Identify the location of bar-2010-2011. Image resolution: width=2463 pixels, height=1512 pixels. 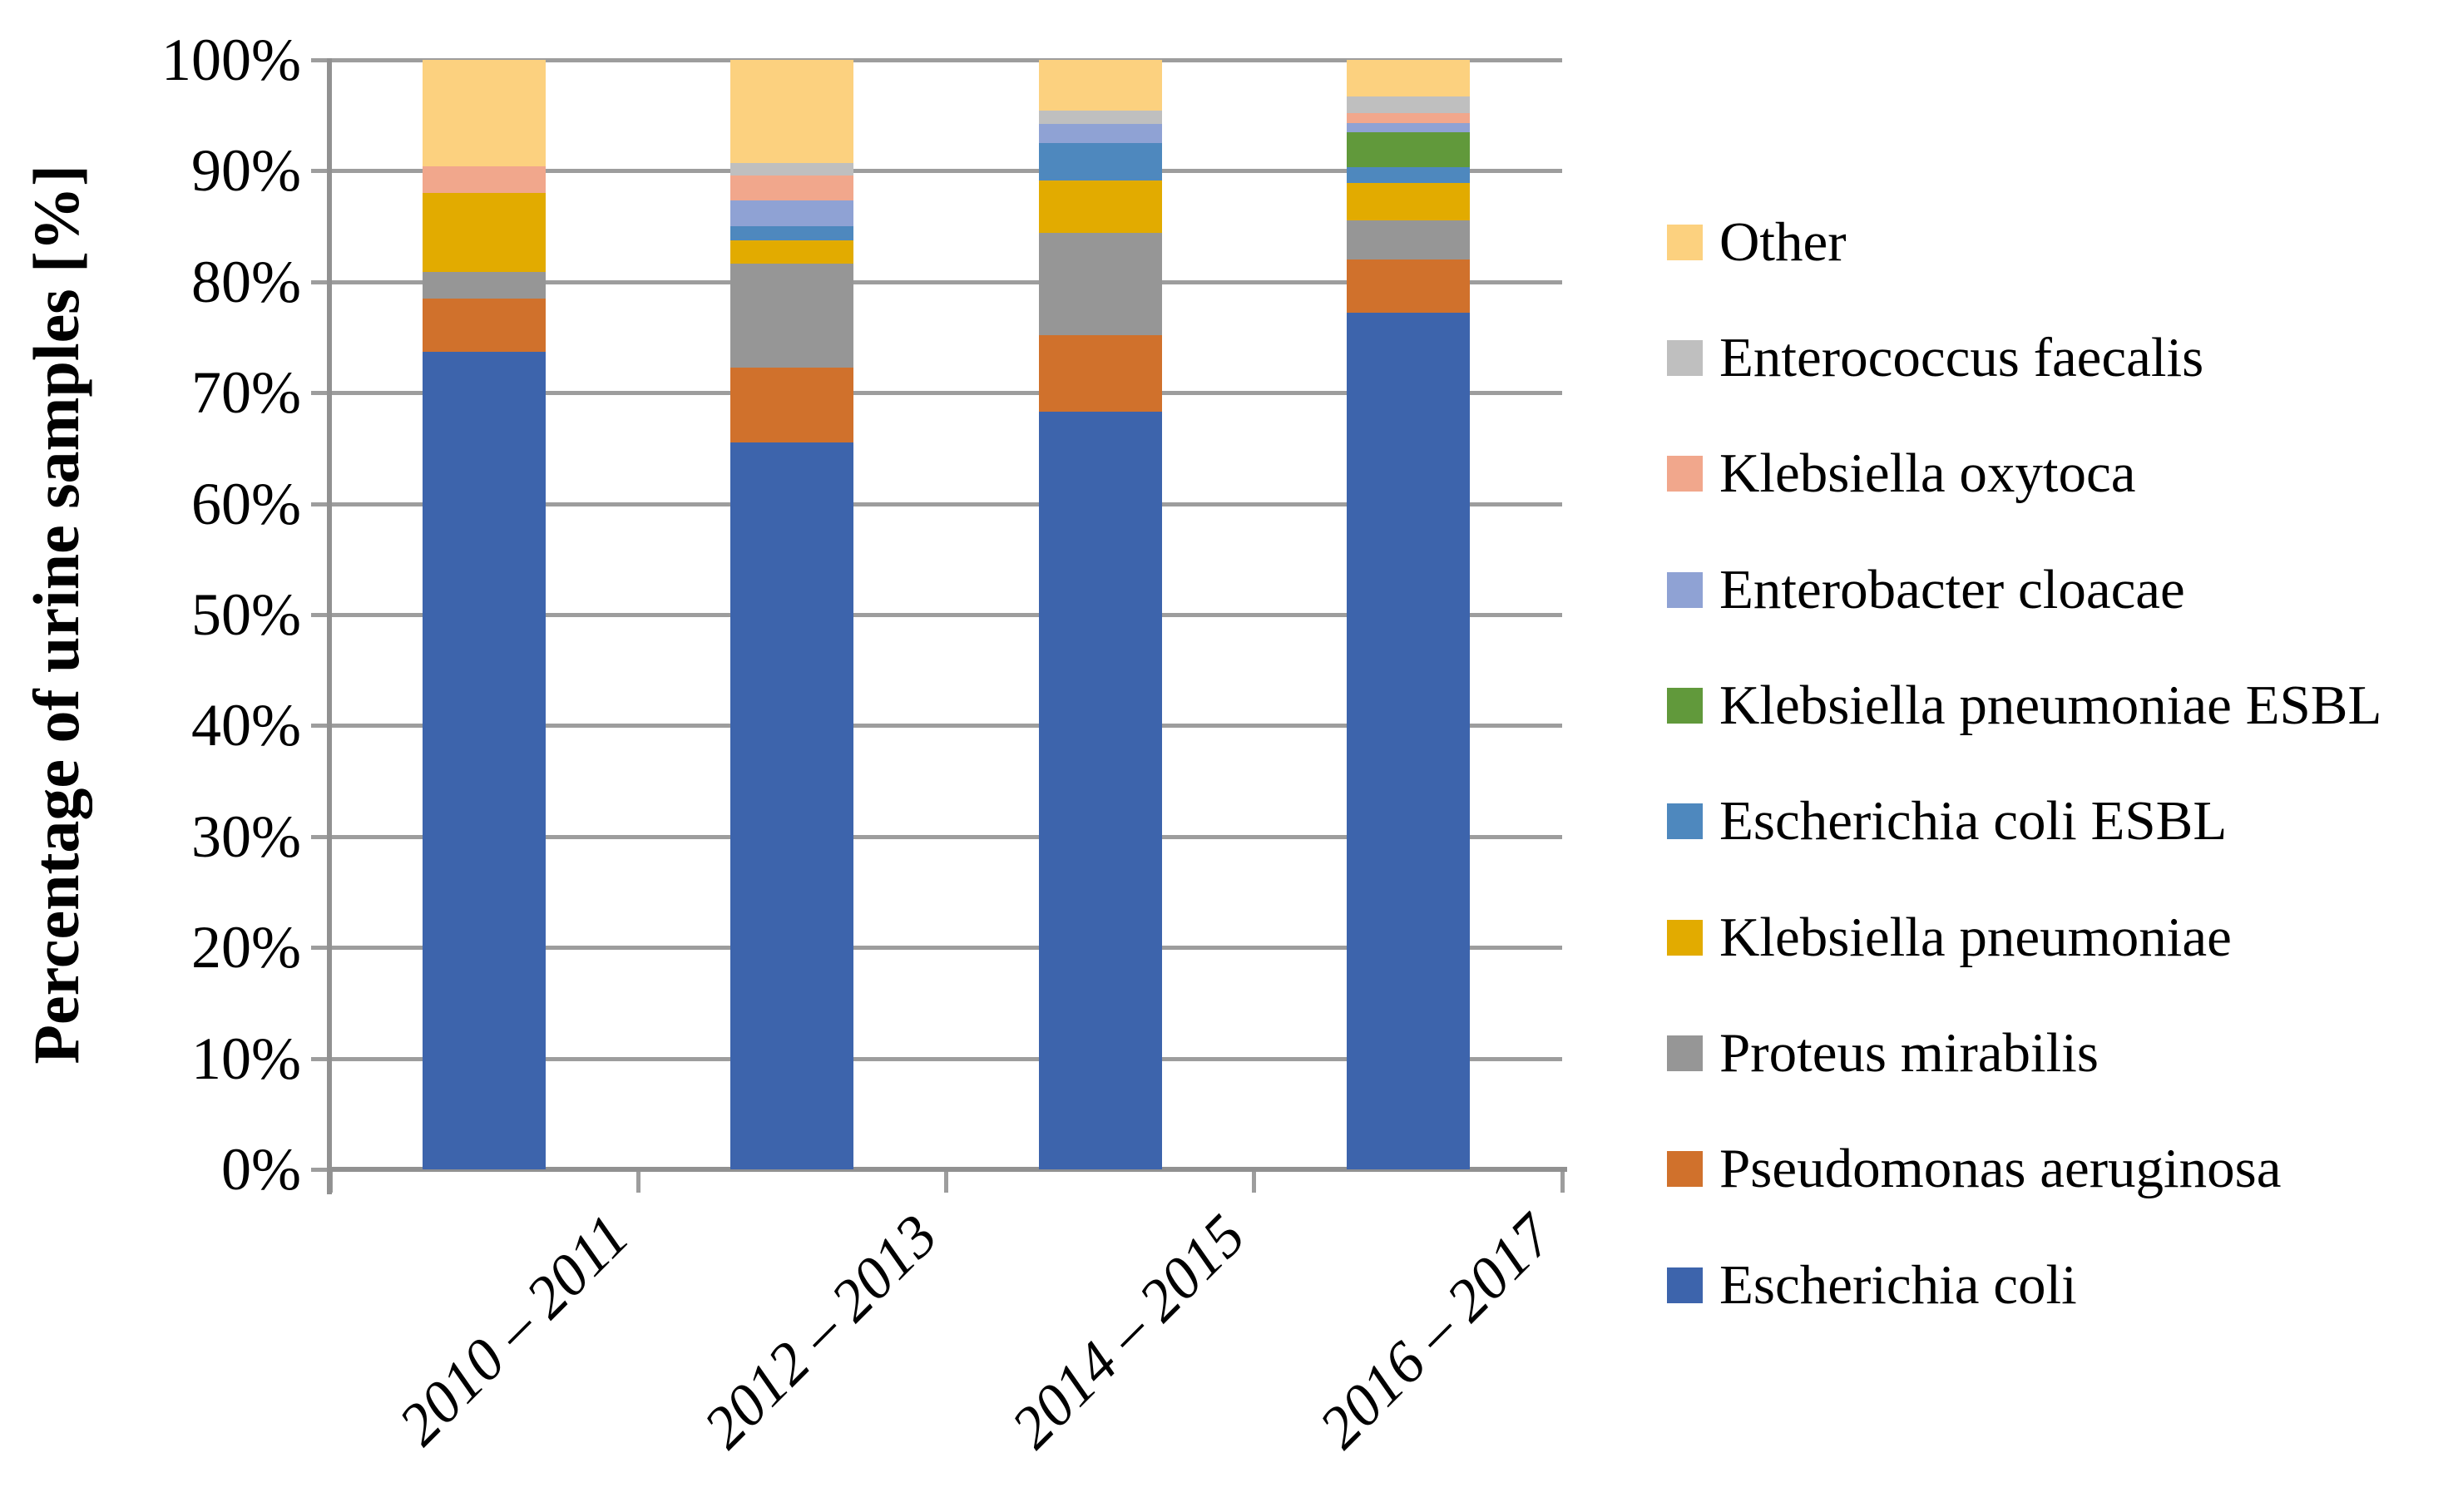
(485, 614).